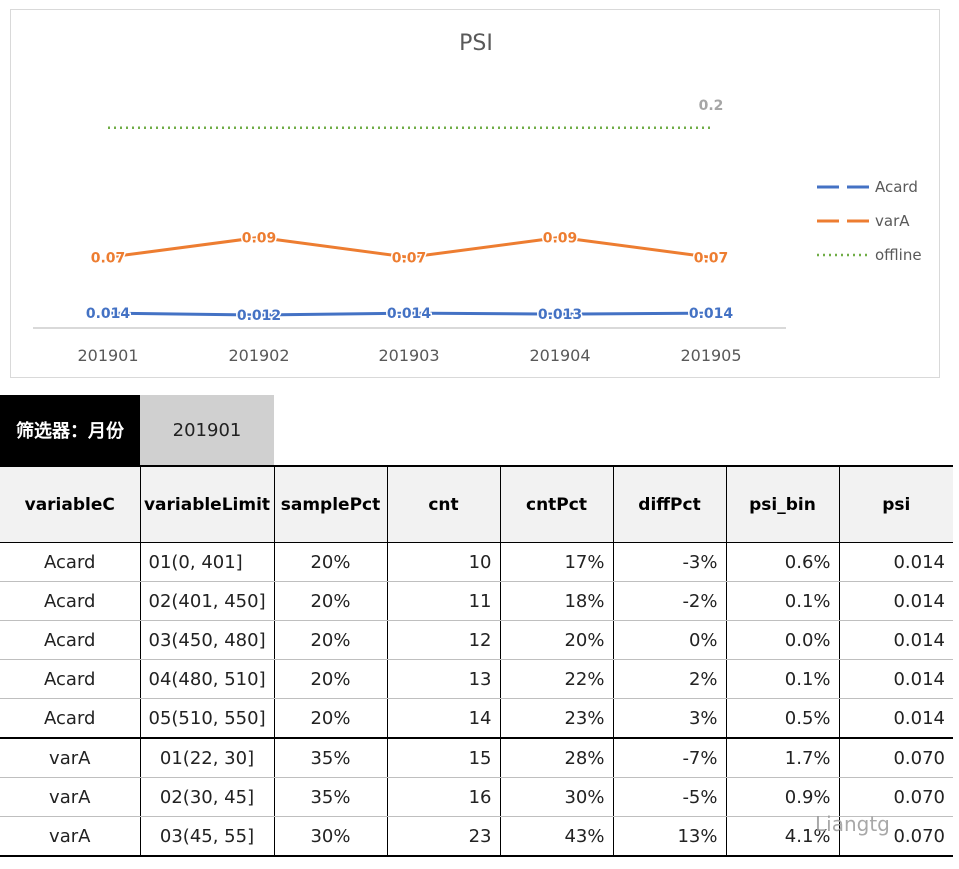 This screenshot has height=869, width=959. I want to click on table-cell-psi-bin: 1.7%, so click(782, 757).